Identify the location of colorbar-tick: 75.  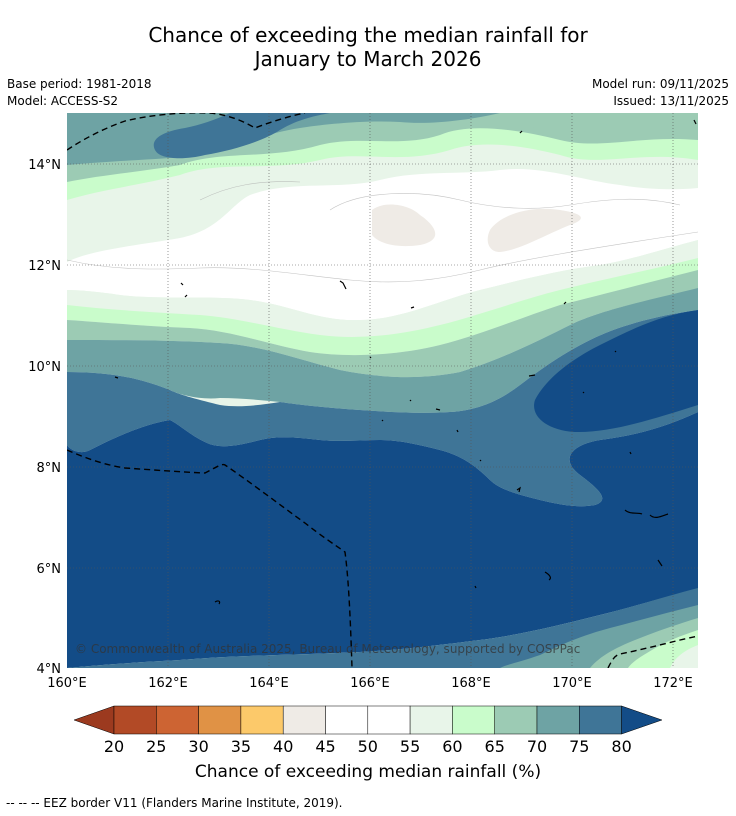
(579, 746).